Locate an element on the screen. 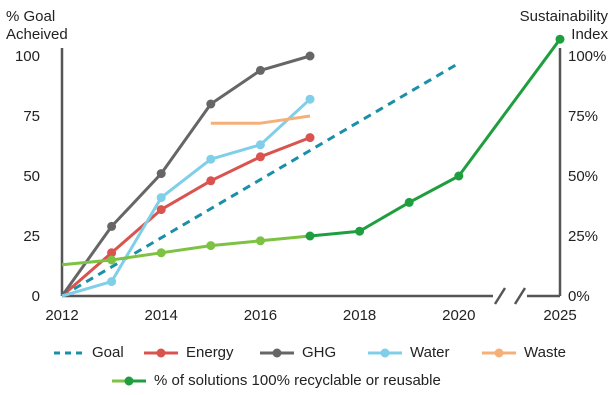 This screenshot has height=395, width=616. x-tick-label: 2012 is located at coordinates (61, 315).